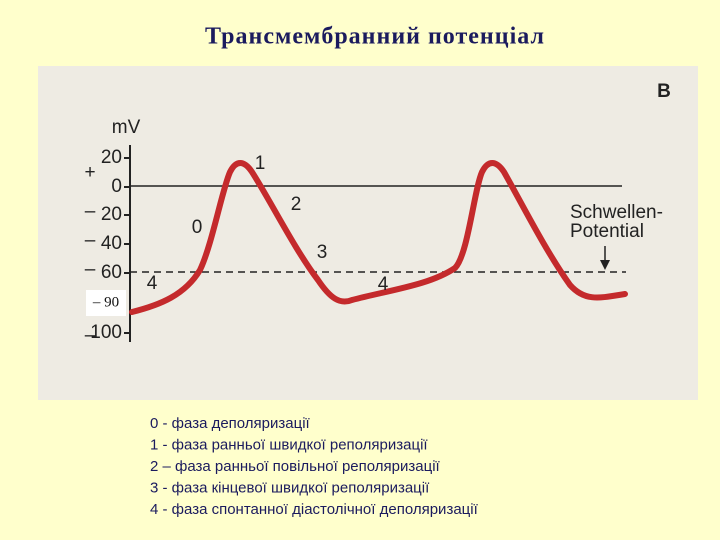 Image resolution: width=720 pixels, height=540 pixels. I want to click on tick-label: 60, so click(111, 272).